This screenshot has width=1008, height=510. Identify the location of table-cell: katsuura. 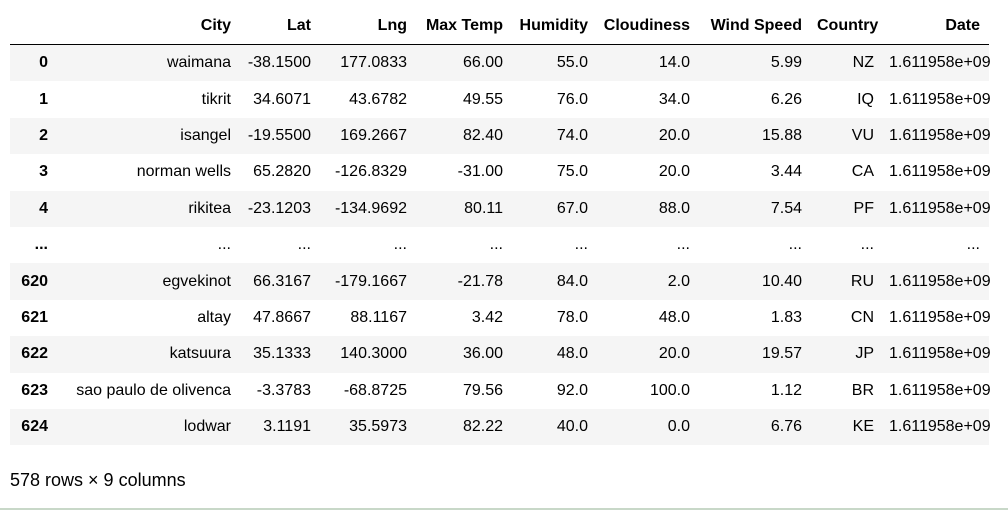
(200, 354).